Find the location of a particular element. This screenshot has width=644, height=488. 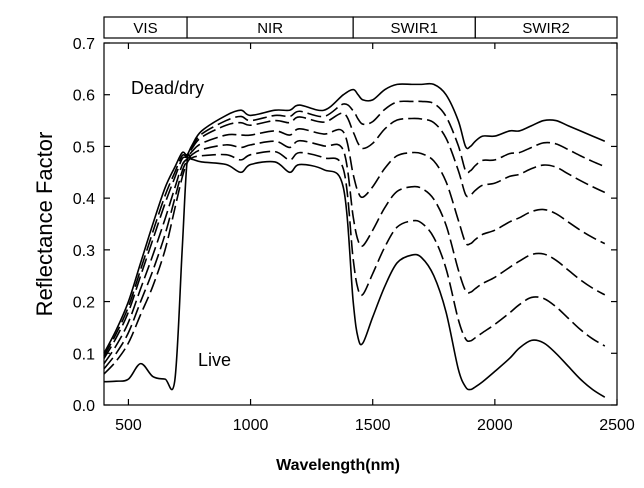

y-tick-label-5: 0.5 is located at coordinates (84, 147).